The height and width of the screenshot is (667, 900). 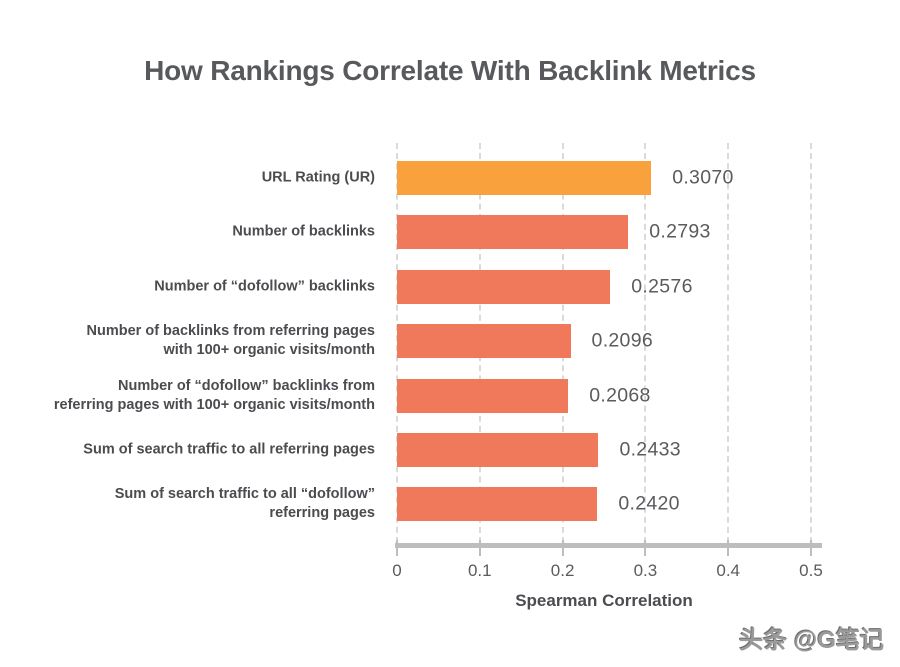 What do you see at coordinates (680, 231) in the screenshot?
I see `value-label: 0.2793` at bounding box center [680, 231].